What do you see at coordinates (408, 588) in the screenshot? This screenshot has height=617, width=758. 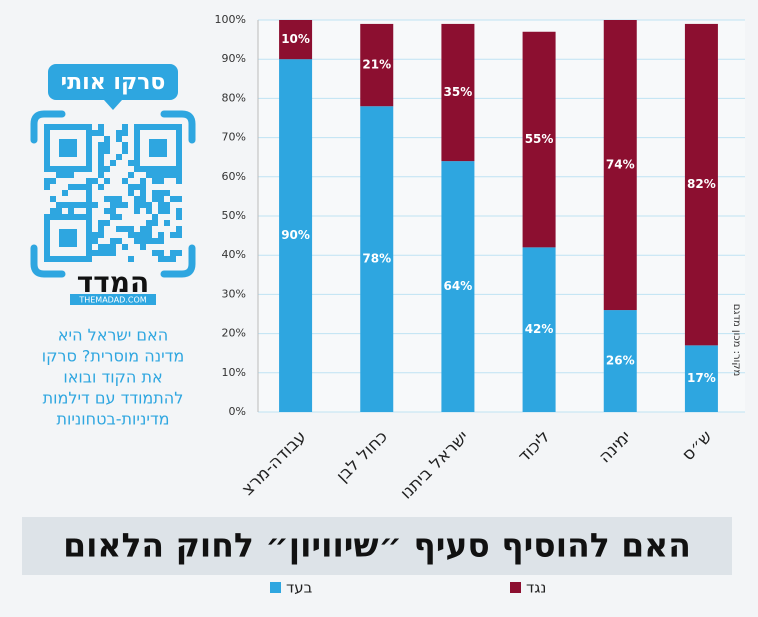 I see `legend: בעד נגד` at bounding box center [408, 588].